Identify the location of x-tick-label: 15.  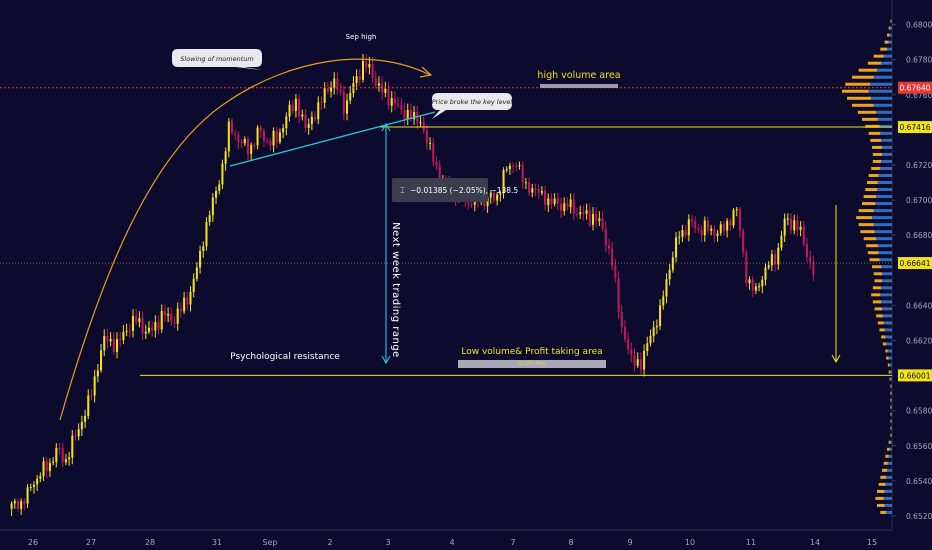
(872, 542).